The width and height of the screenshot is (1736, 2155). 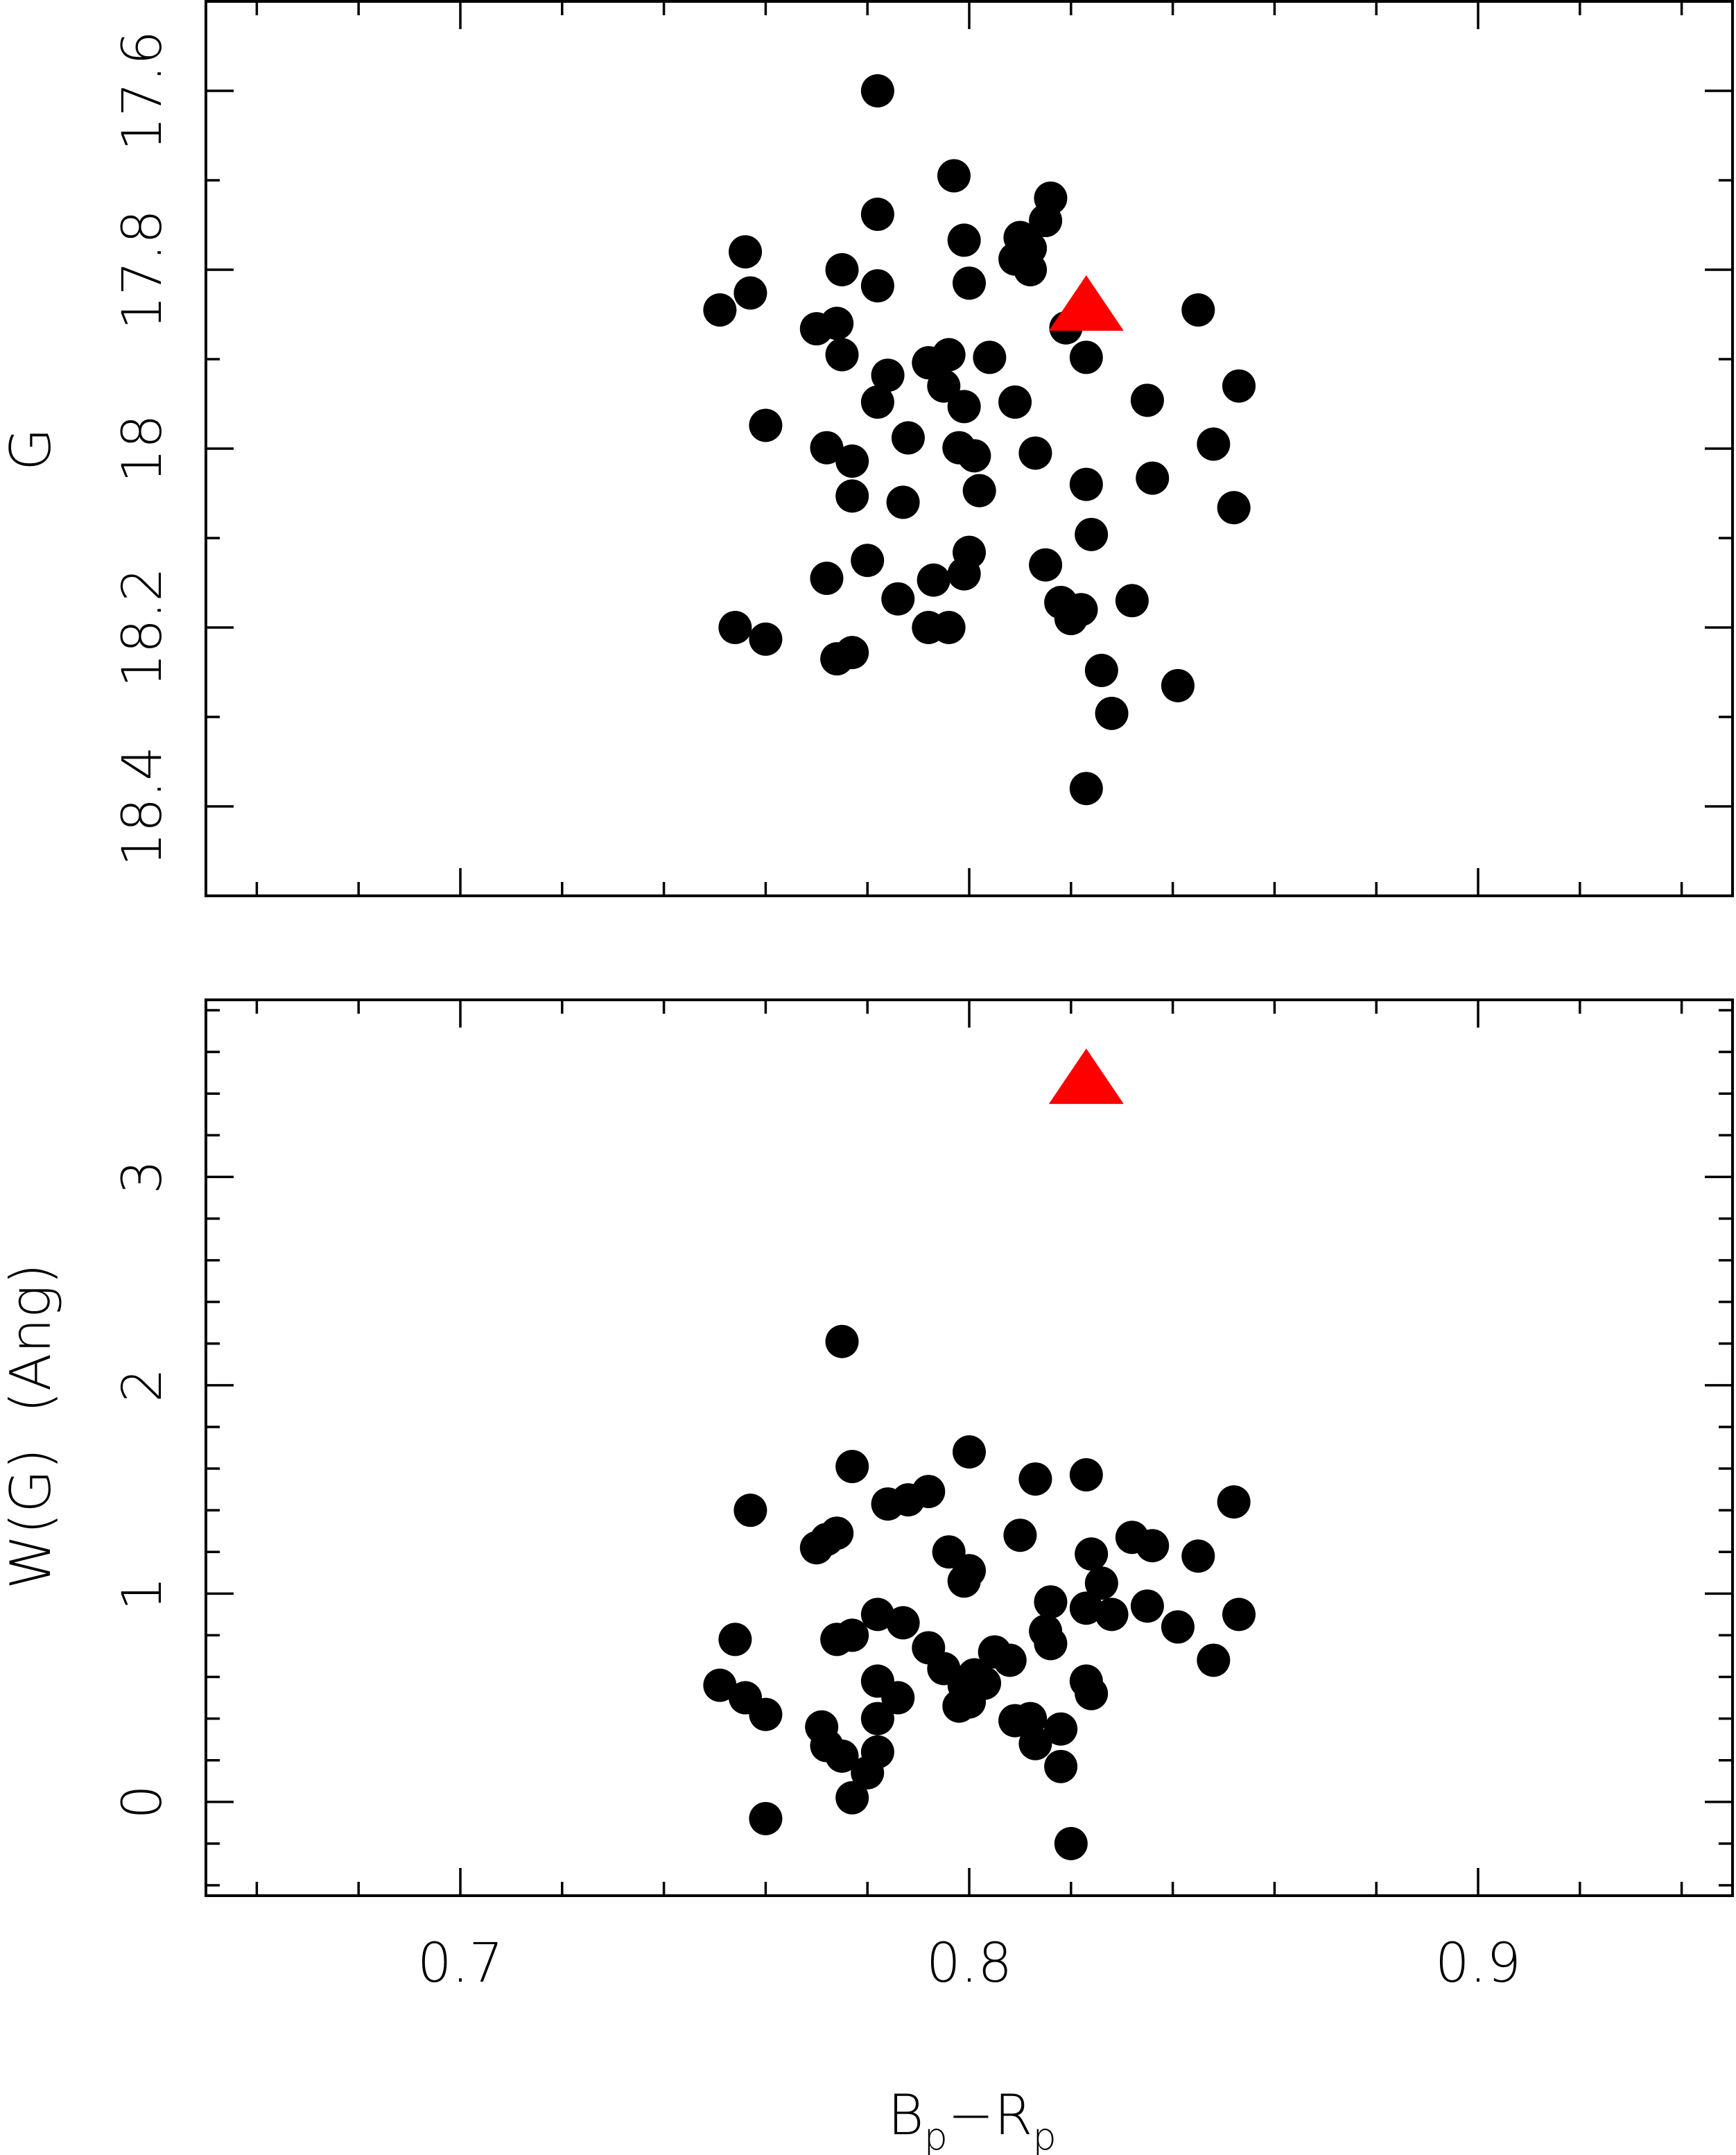 What do you see at coordinates (143, 1385) in the screenshot?
I see `bottom-y-tick-label: 2` at bounding box center [143, 1385].